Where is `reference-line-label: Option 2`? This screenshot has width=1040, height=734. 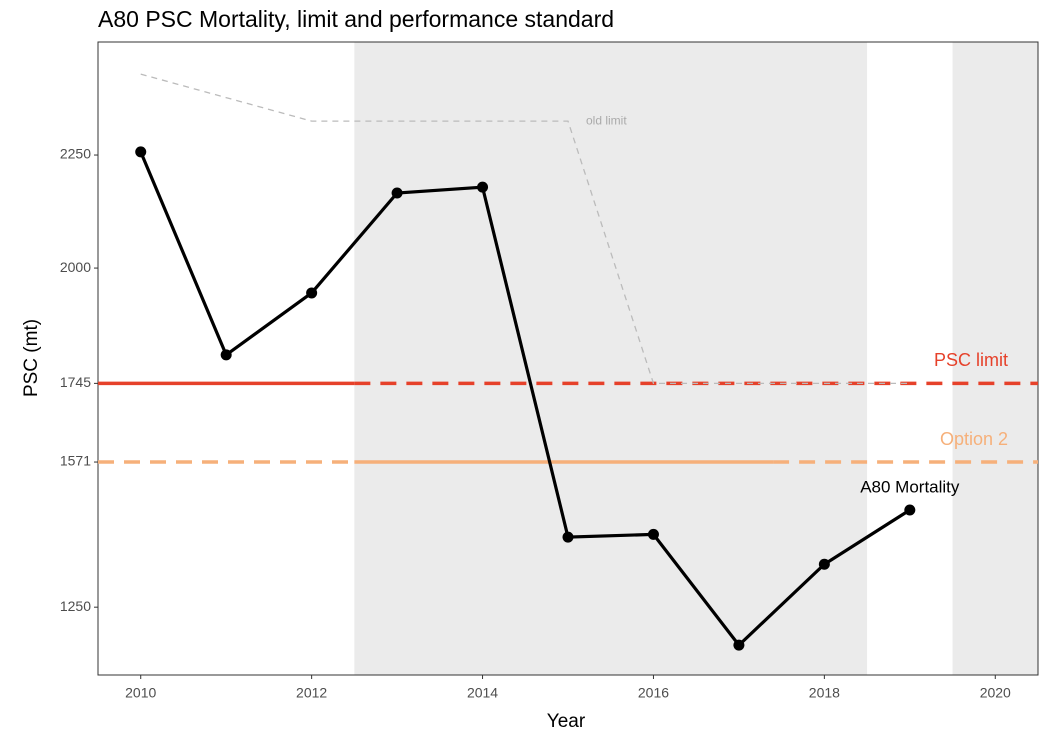 reference-line-label: Option 2 is located at coordinates (974, 439).